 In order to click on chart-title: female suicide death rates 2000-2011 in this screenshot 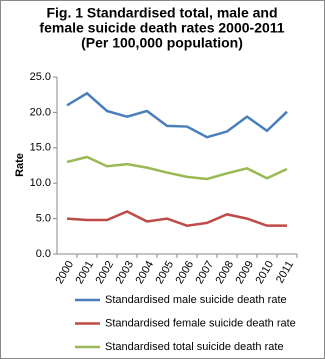, I will do `click(161, 28)`.